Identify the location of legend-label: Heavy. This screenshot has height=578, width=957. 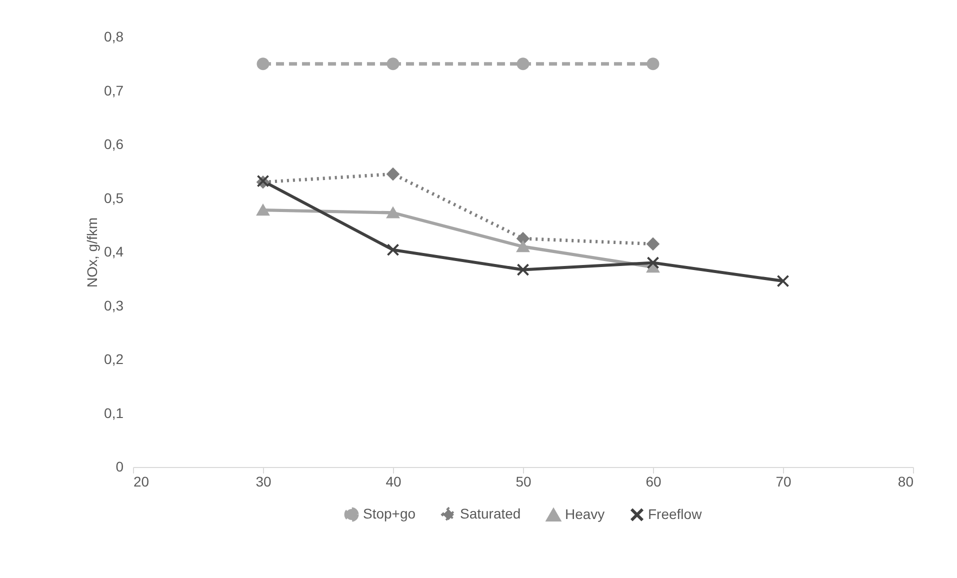
(585, 514).